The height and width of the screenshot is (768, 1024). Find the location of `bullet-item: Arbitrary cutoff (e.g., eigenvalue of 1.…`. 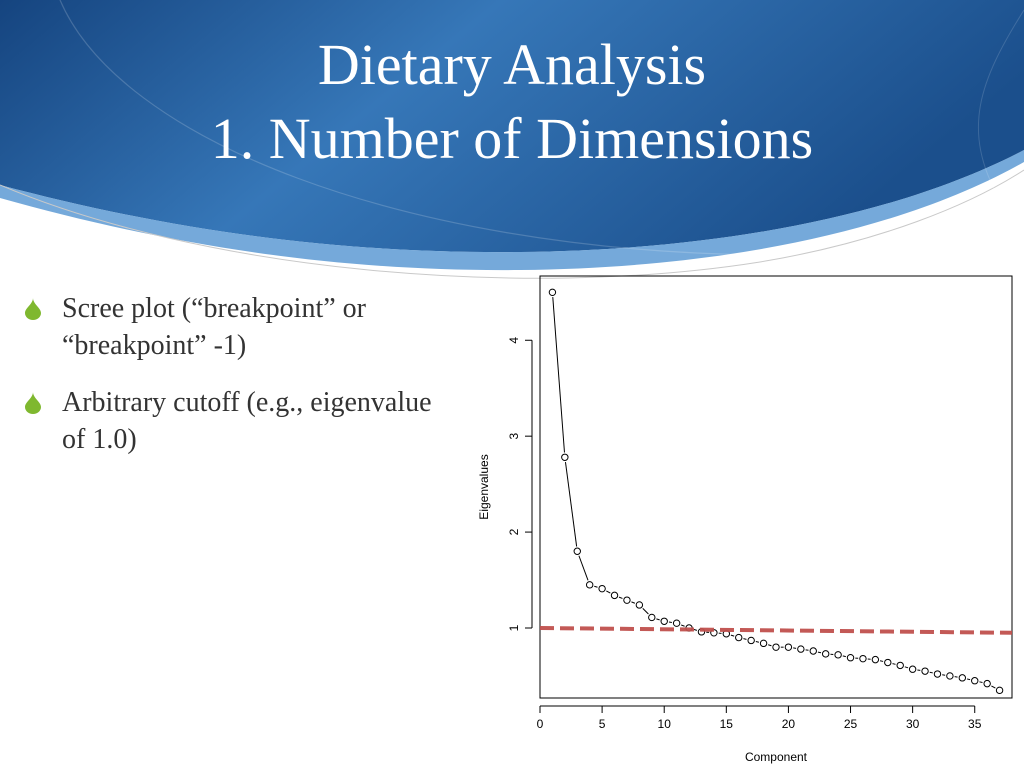

bullet-item: Arbitrary cutoff (e.g., eigenvalue of 1.… is located at coordinates (234, 421).